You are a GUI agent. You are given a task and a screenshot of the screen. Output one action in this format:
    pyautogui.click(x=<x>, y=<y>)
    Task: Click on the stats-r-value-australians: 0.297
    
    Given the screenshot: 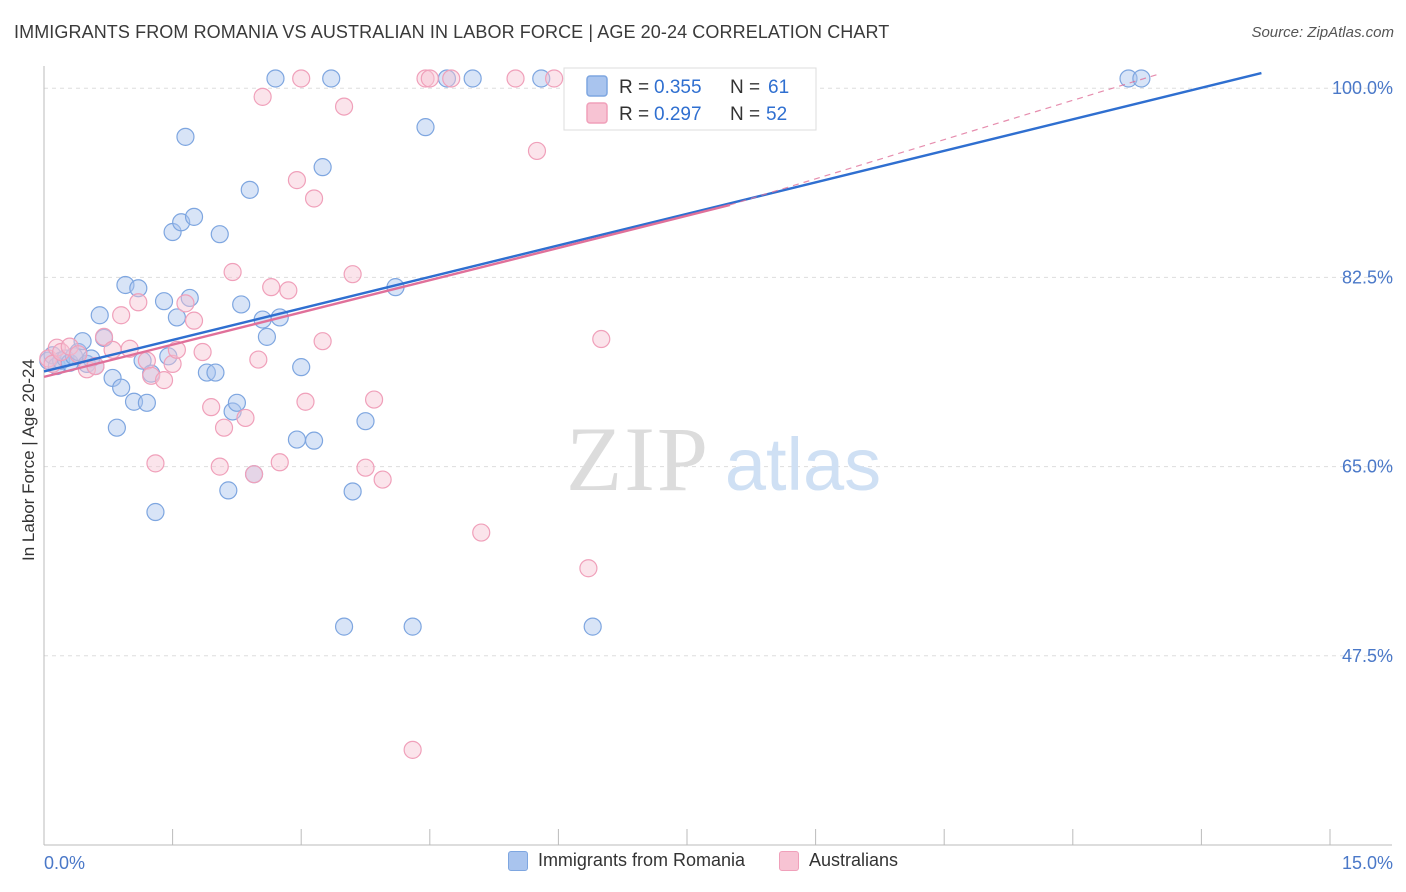 What is the action you would take?
    pyautogui.click(x=678, y=114)
    